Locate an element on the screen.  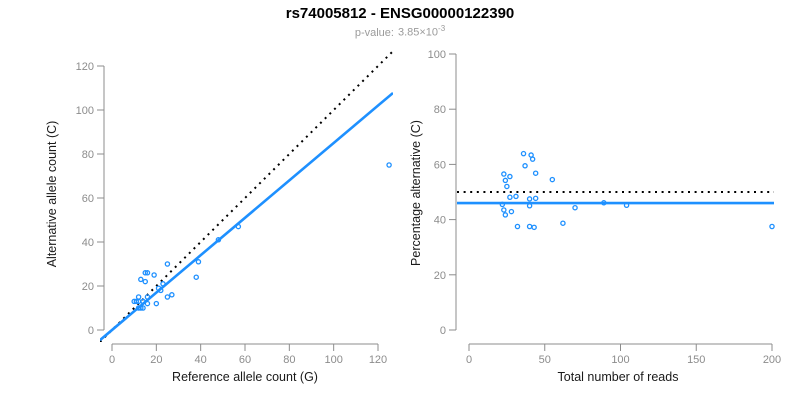
y-tick-label: 120 is located at coordinates (85, 67).